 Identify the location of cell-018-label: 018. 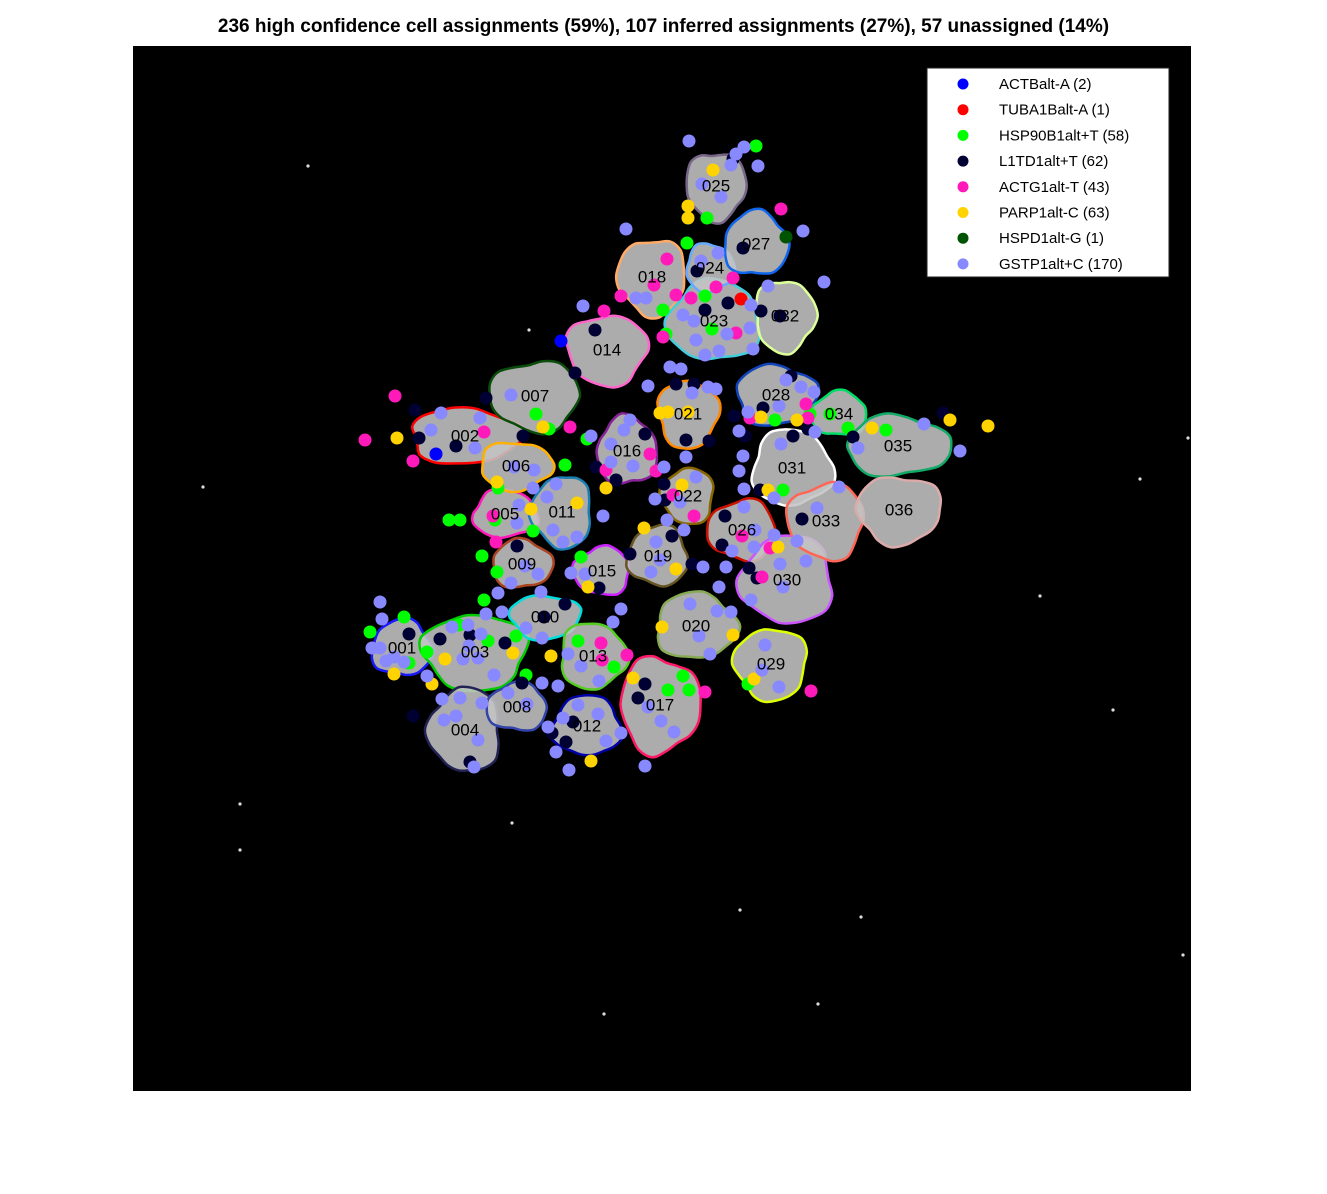
(652, 276).